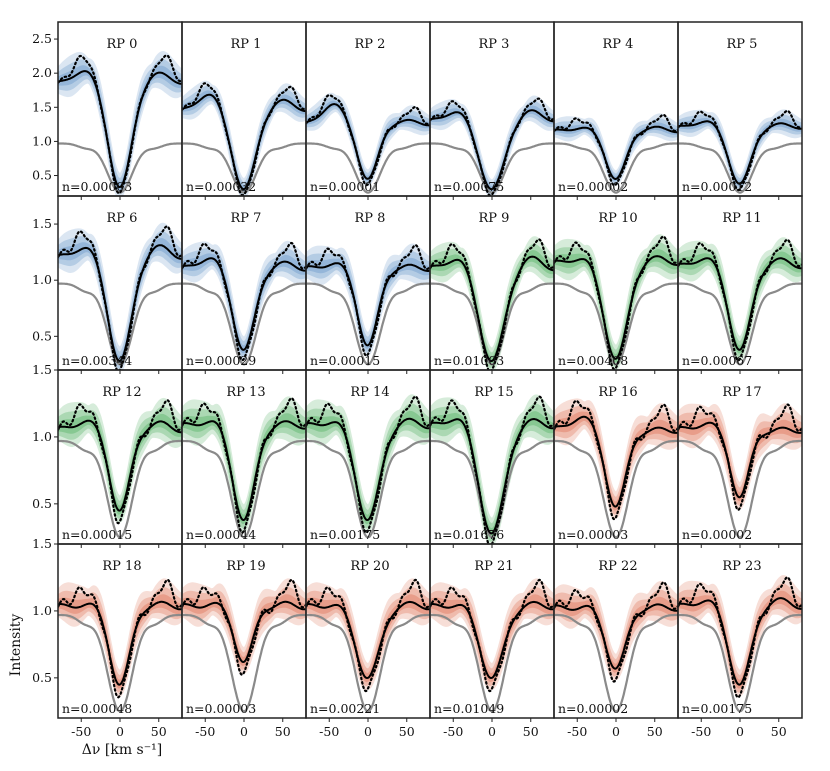 The width and height of the screenshot is (830, 771). What do you see at coordinates (740, 110) in the screenshot?
I see `panel-rp-5: RP 5 n=0.00012` at bounding box center [740, 110].